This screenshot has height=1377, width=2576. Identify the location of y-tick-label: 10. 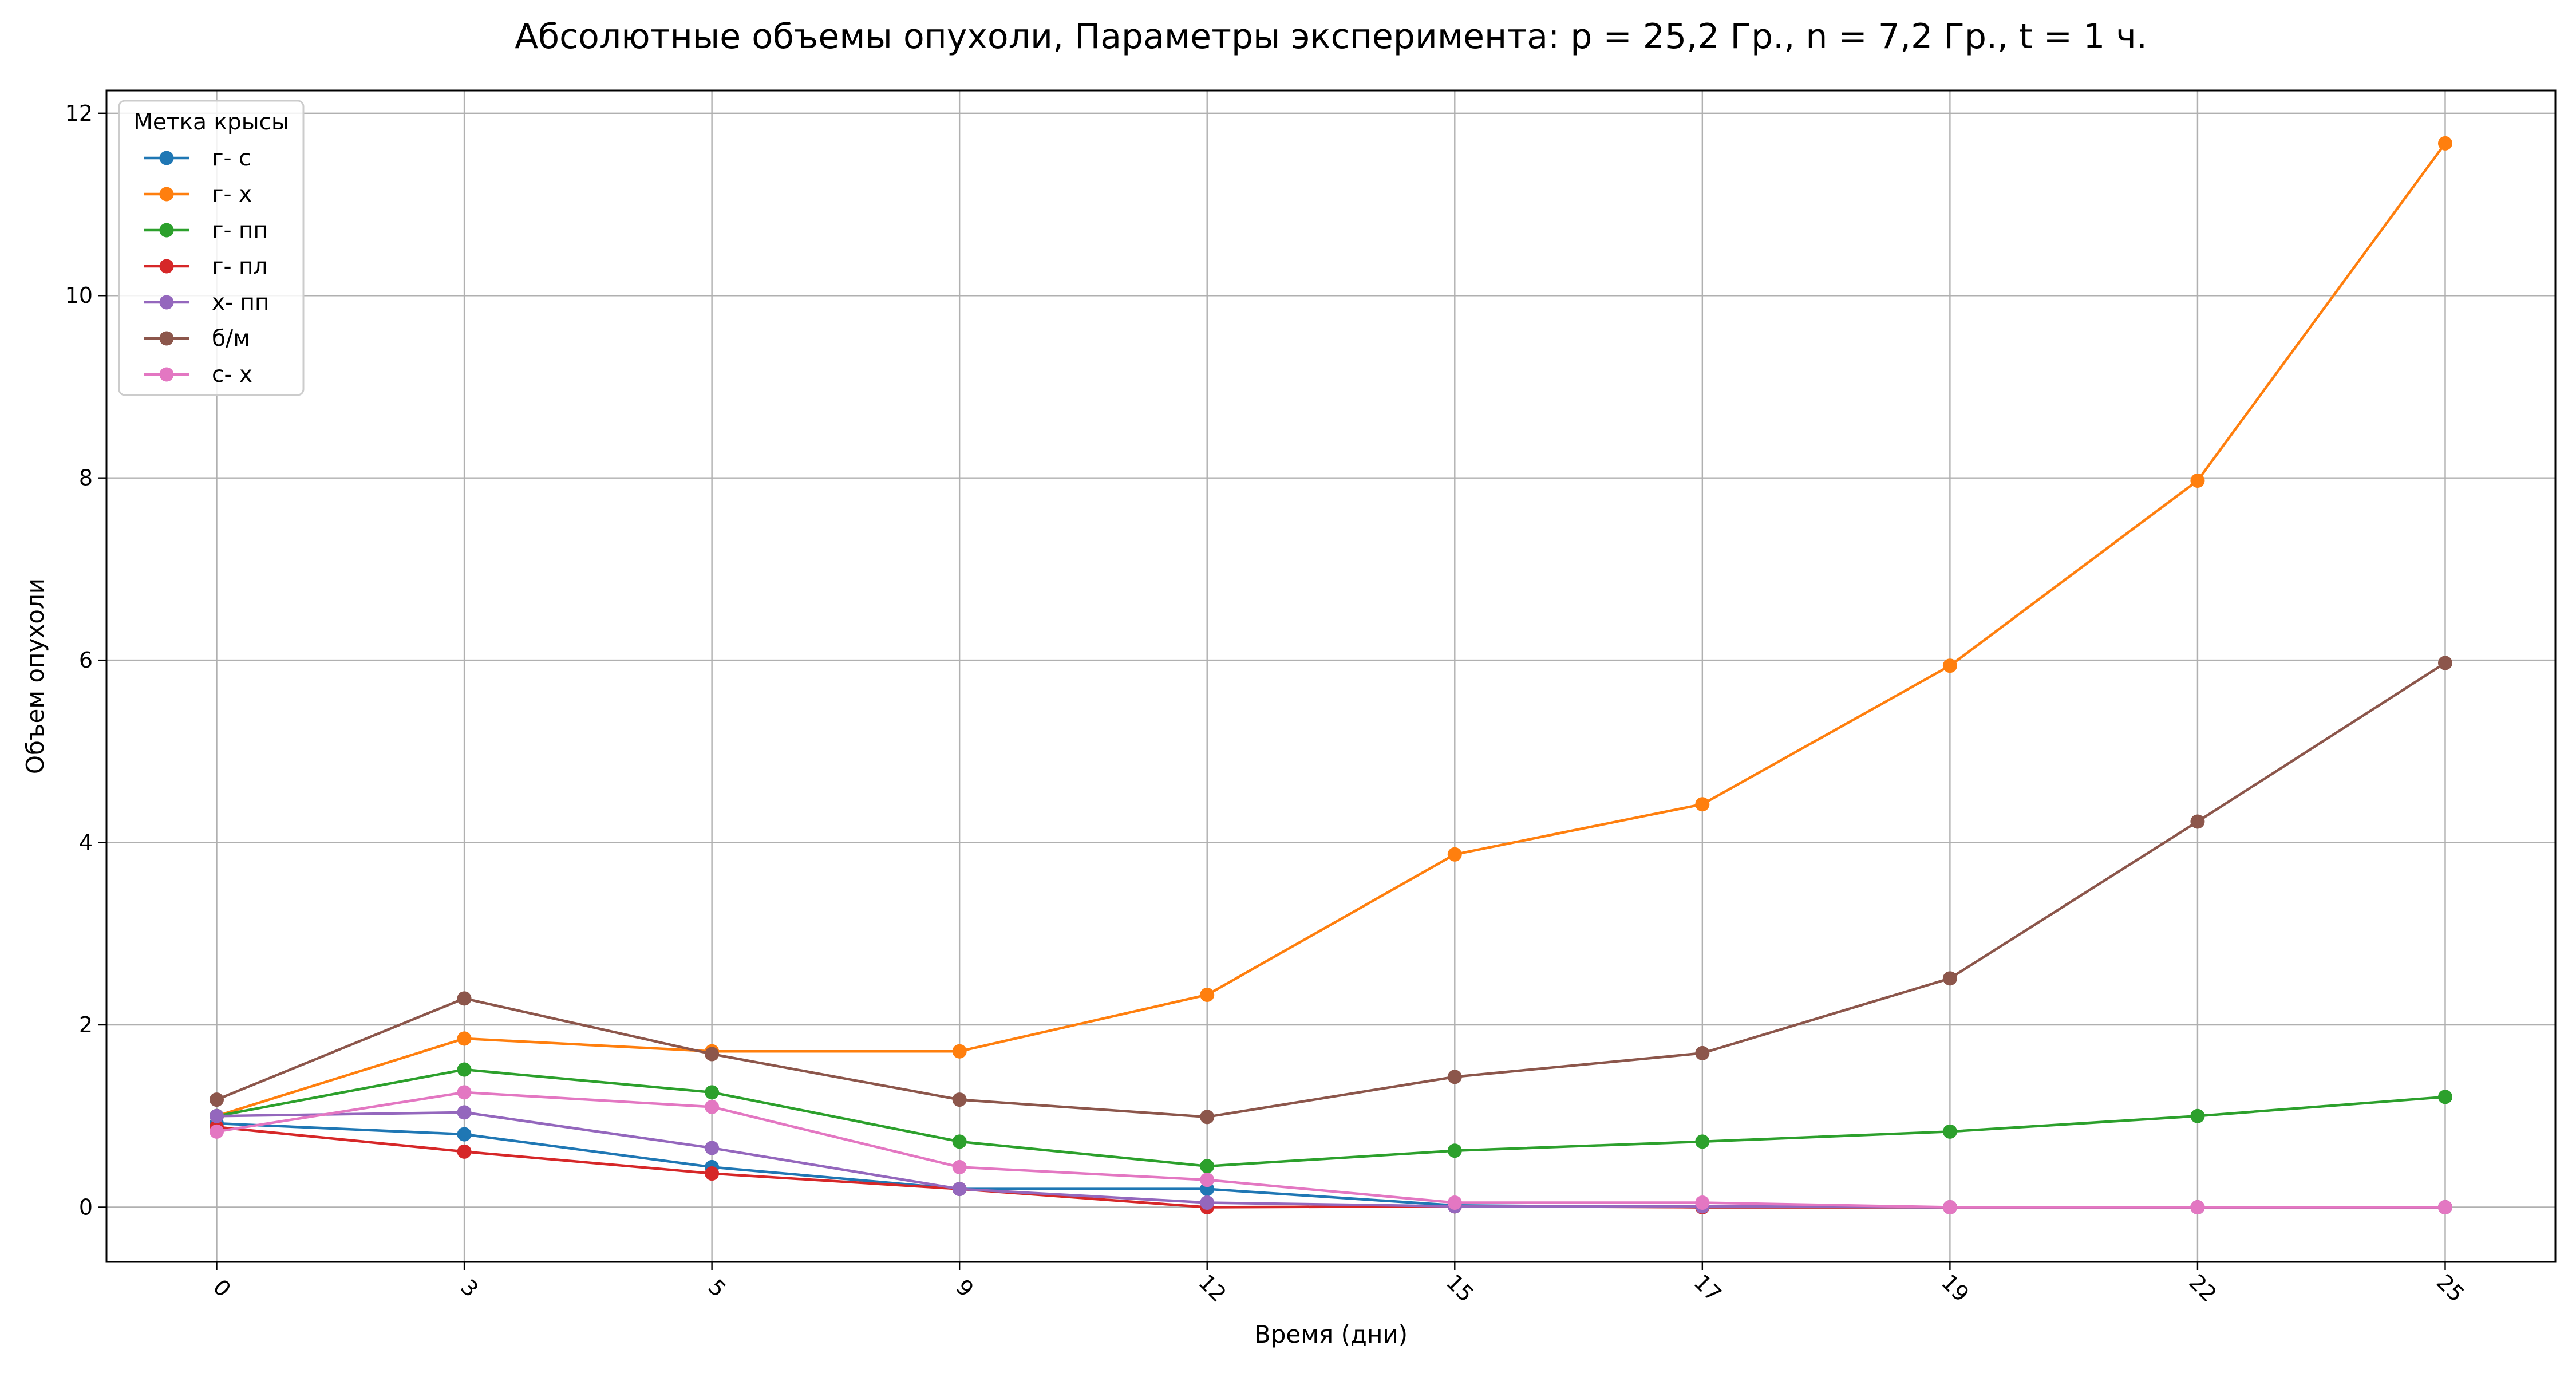
(79, 295).